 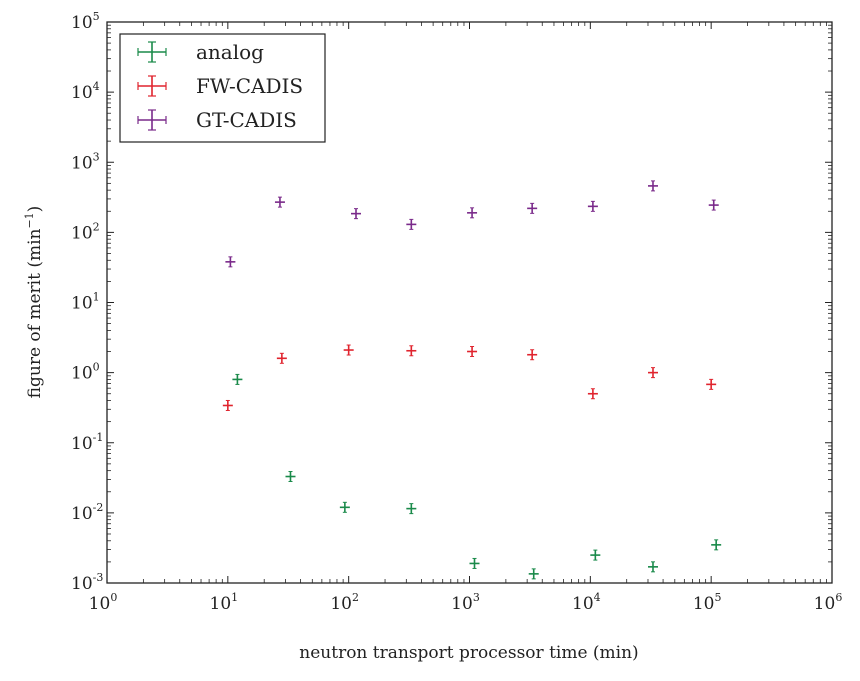 I want to click on series-fw-cadis, so click(x=469, y=377).